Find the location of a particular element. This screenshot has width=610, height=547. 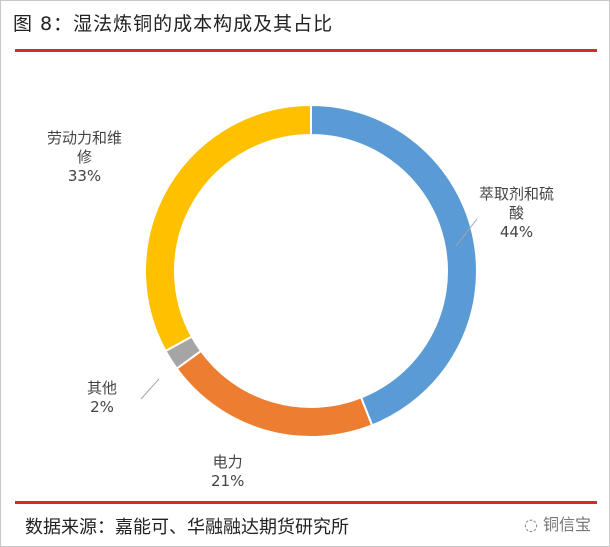

label-text: 萃取剂和硫 酸 is located at coordinates (517, 203).